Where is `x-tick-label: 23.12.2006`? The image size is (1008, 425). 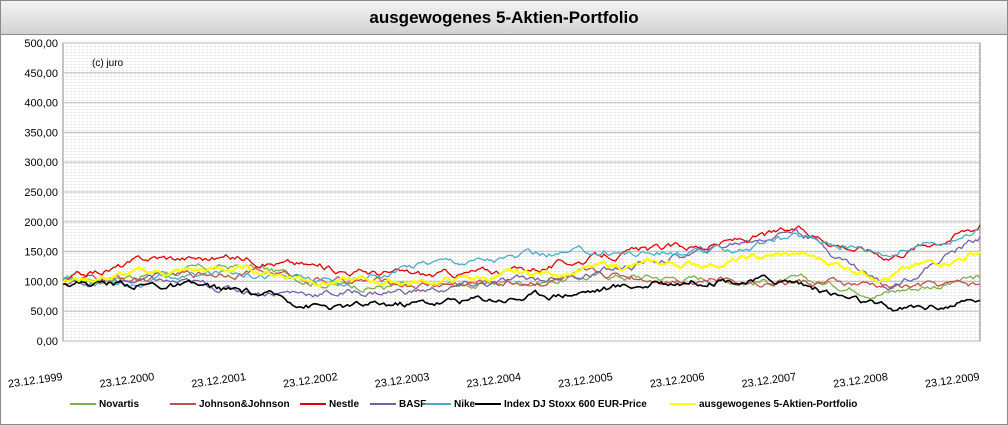 x-tick-label: 23.12.2006 is located at coordinates (677, 381).